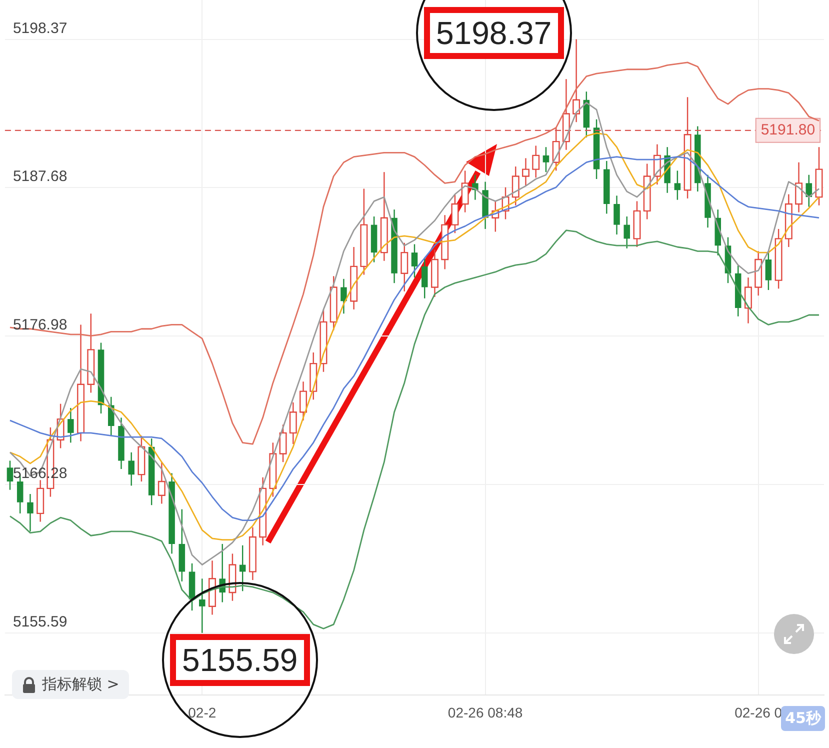  I want to click on y-tick-label: 5155.59, so click(40, 622).